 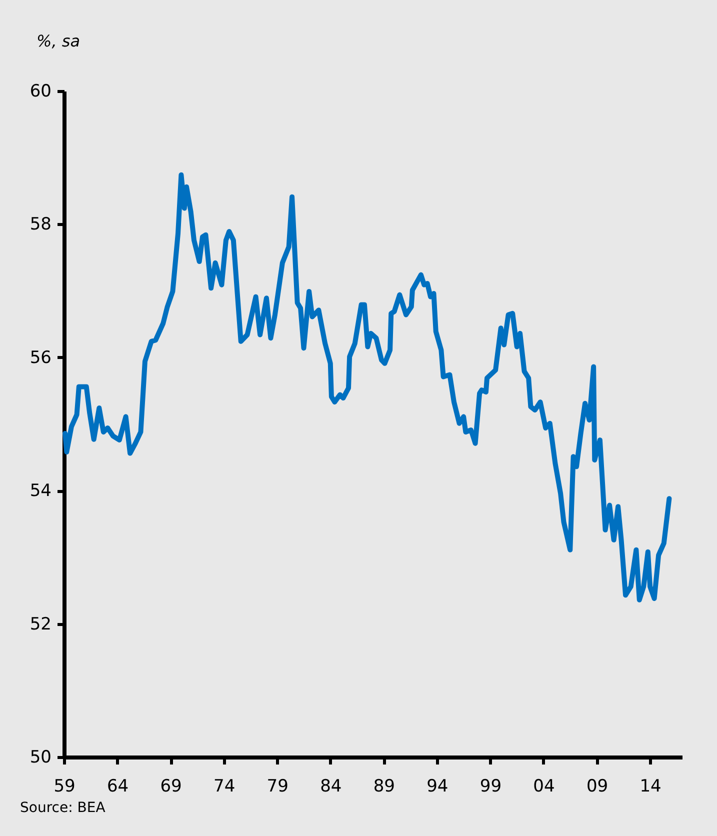 I want to click on y-tick-label: 52, so click(x=41, y=624).